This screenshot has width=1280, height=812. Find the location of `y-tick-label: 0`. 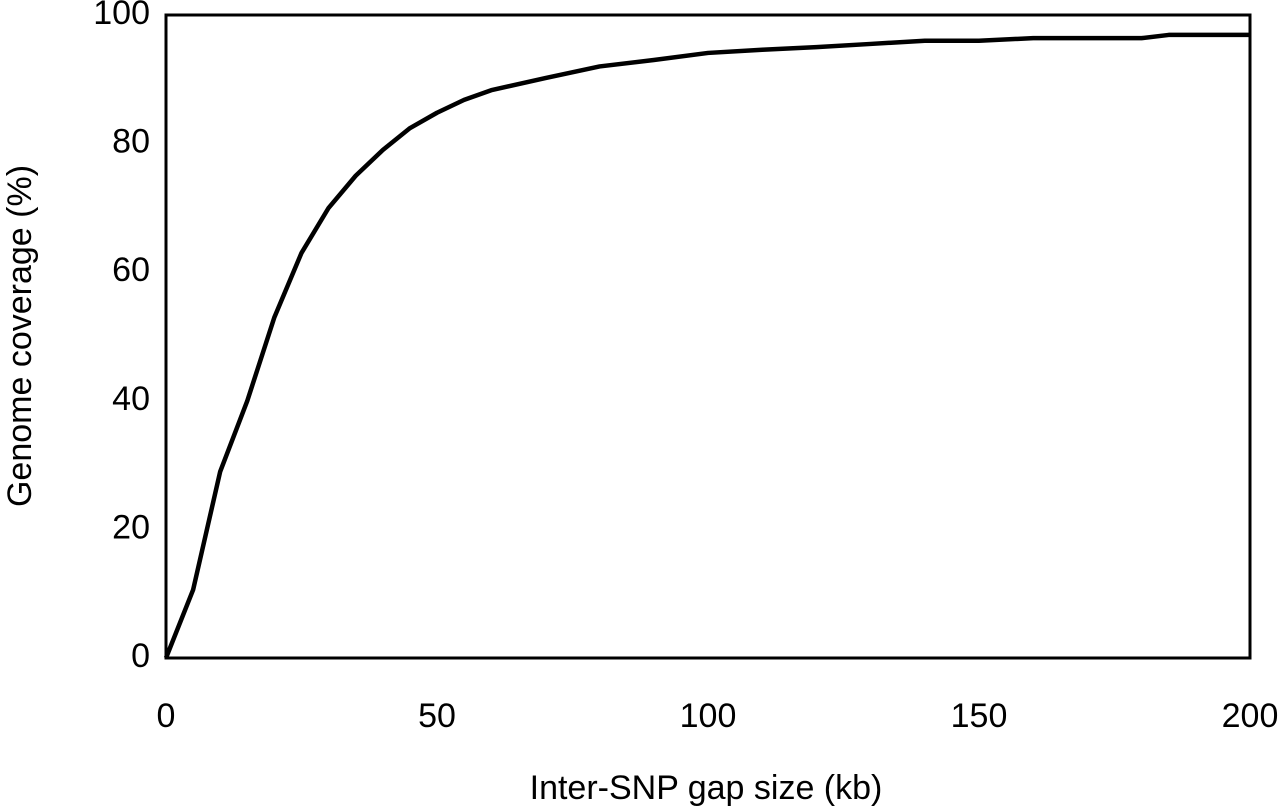

y-tick-label: 0 is located at coordinates (140, 656).